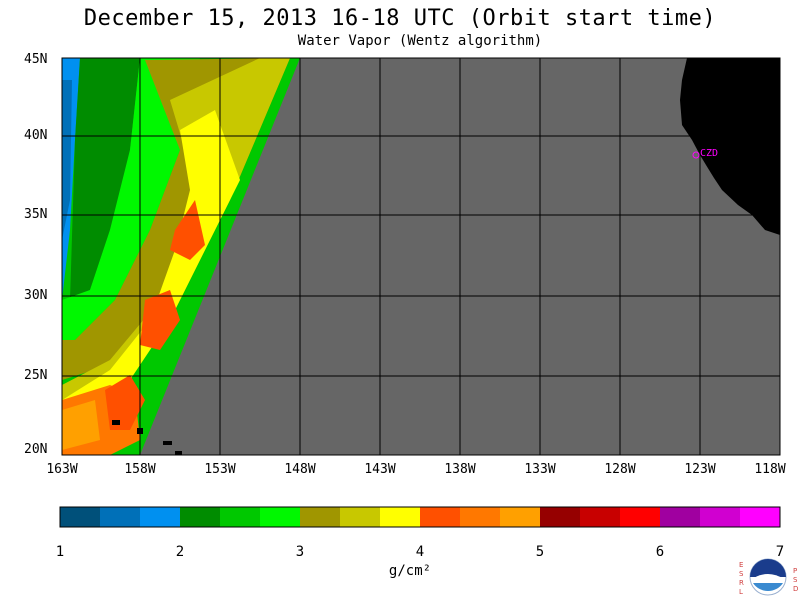  I want to click on colorbar, so click(420, 517).